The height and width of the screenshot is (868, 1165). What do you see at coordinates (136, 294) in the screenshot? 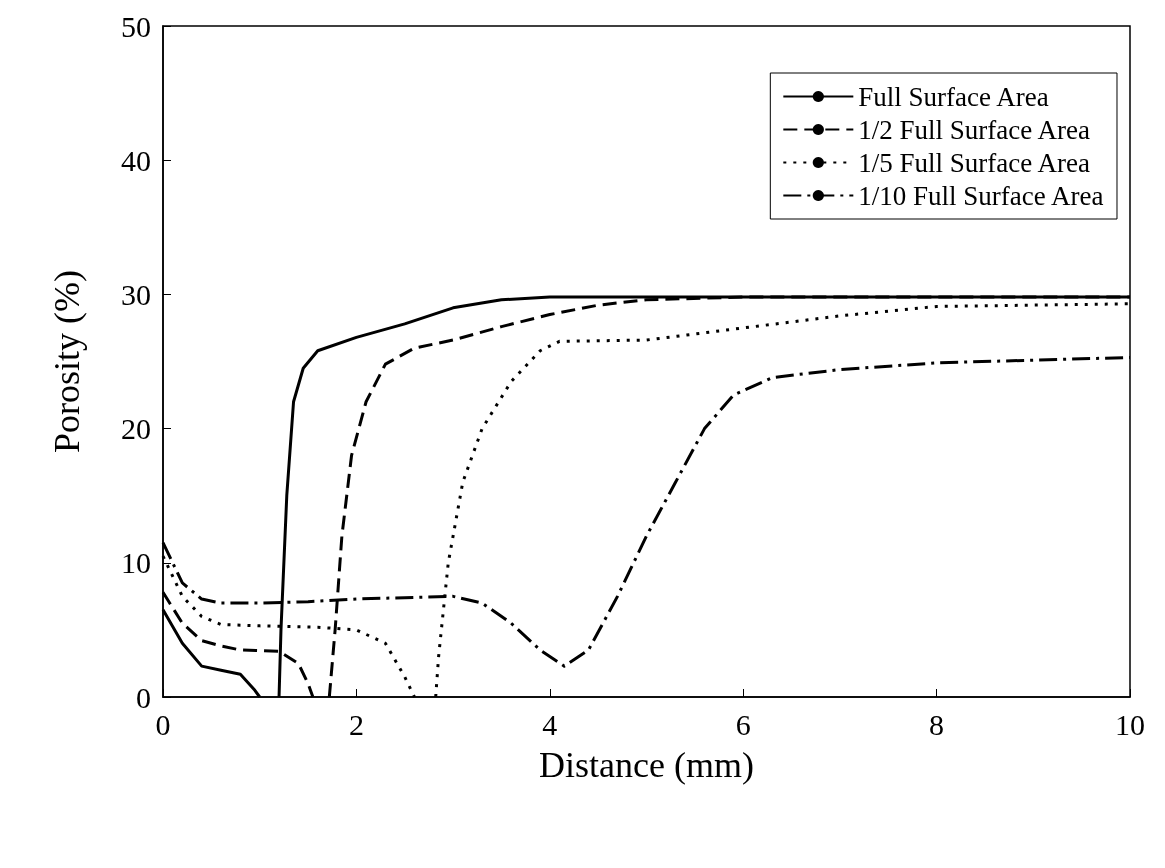
I see `y-tick-label: 30` at bounding box center [136, 294].